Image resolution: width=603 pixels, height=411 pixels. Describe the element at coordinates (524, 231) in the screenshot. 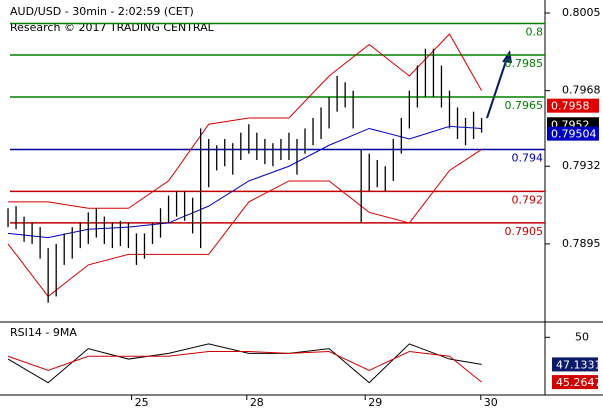

I see `level-label: 0.7905` at that location.